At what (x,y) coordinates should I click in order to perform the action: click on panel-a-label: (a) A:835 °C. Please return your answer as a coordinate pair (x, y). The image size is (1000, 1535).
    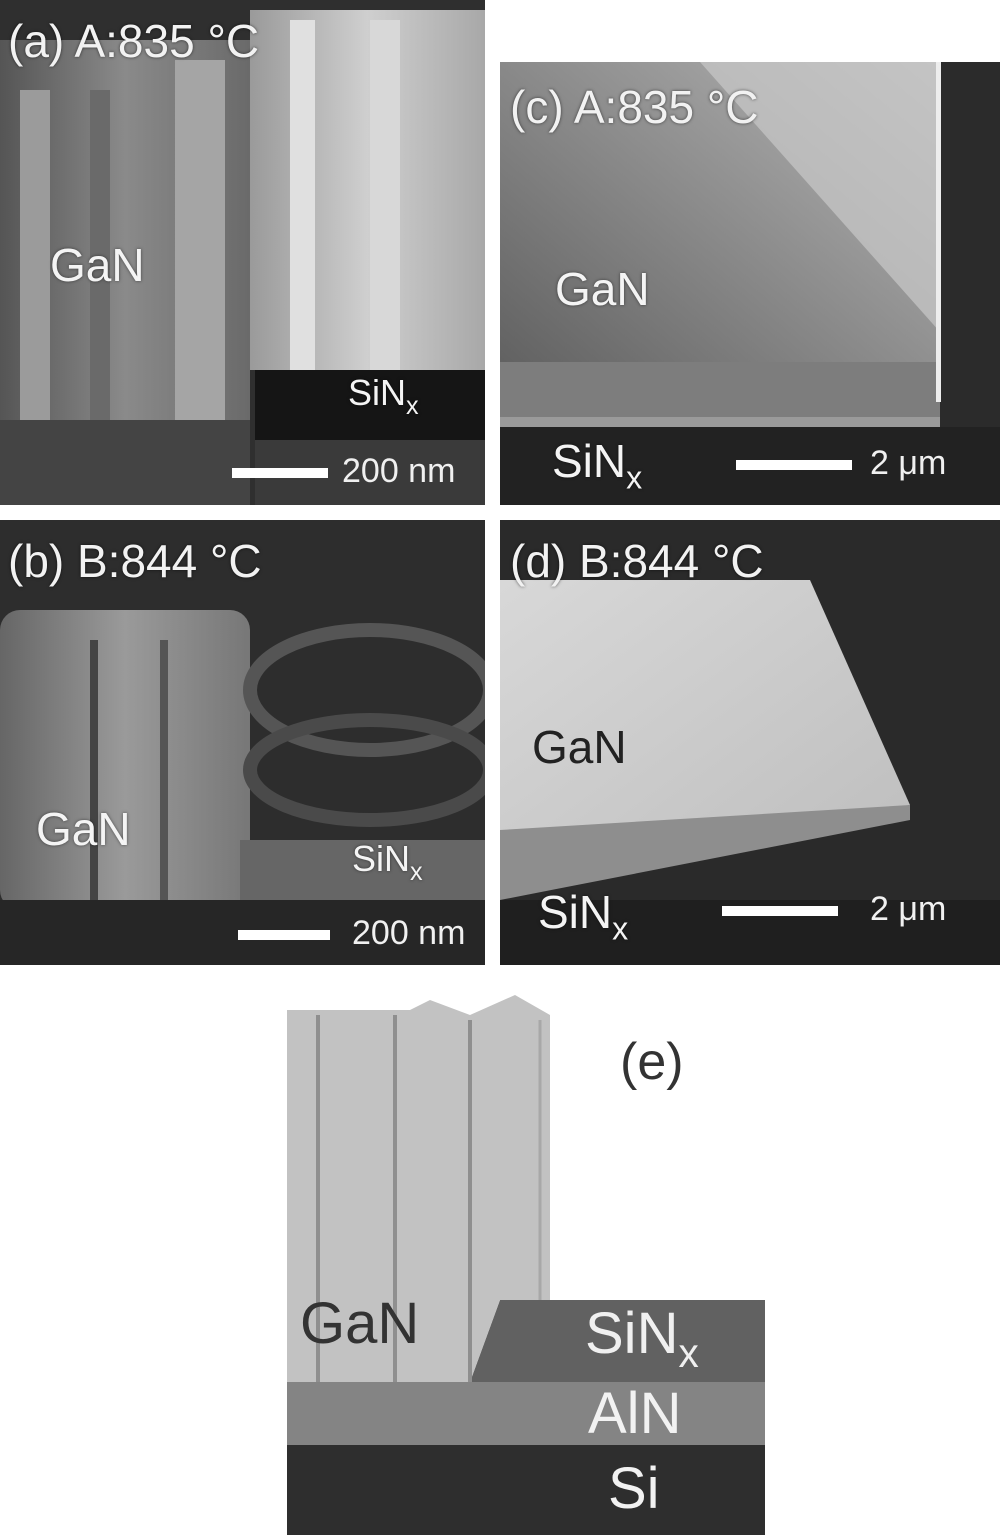
    Looking at the image, I should click on (134, 41).